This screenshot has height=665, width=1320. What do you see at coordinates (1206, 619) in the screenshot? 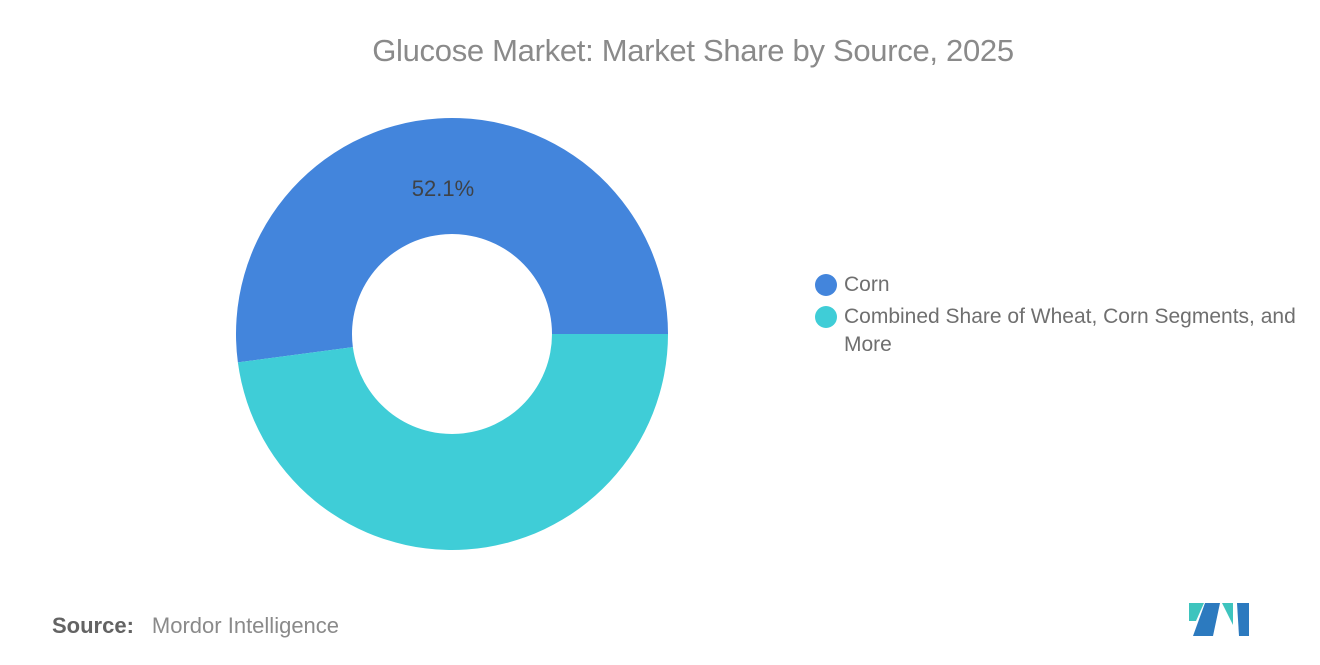
I see `logo-left-blue-shape` at bounding box center [1206, 619].